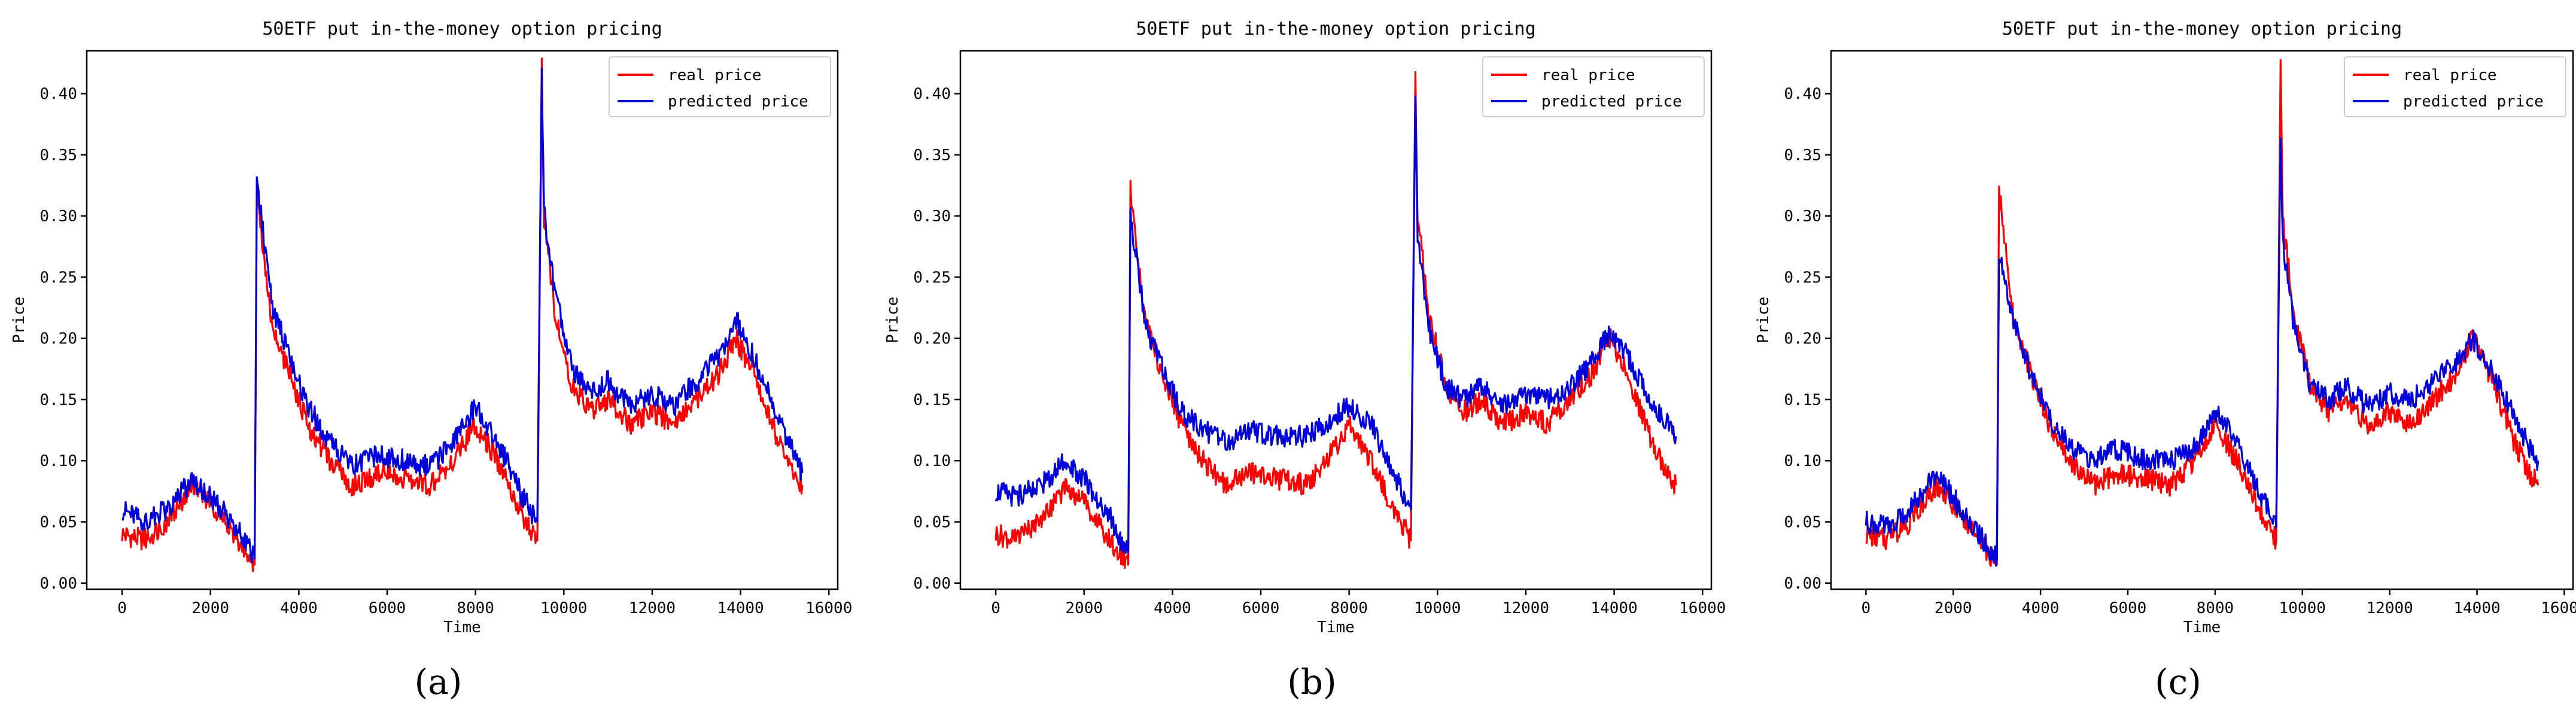 The height and width of the screenshot is (716, 2576). What do you see at coordinates (2178, 682) in the screenshot?
I see `panel-caption: (c)` at bounding box center [2178, 682].